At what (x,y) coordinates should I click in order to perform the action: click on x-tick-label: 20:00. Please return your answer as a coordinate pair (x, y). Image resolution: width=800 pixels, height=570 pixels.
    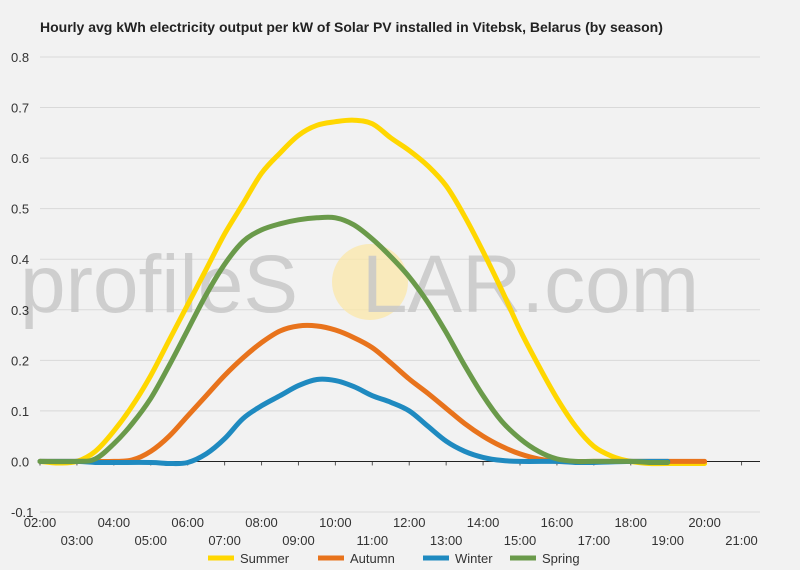
    Looking at the image, I should click on (704, 522).